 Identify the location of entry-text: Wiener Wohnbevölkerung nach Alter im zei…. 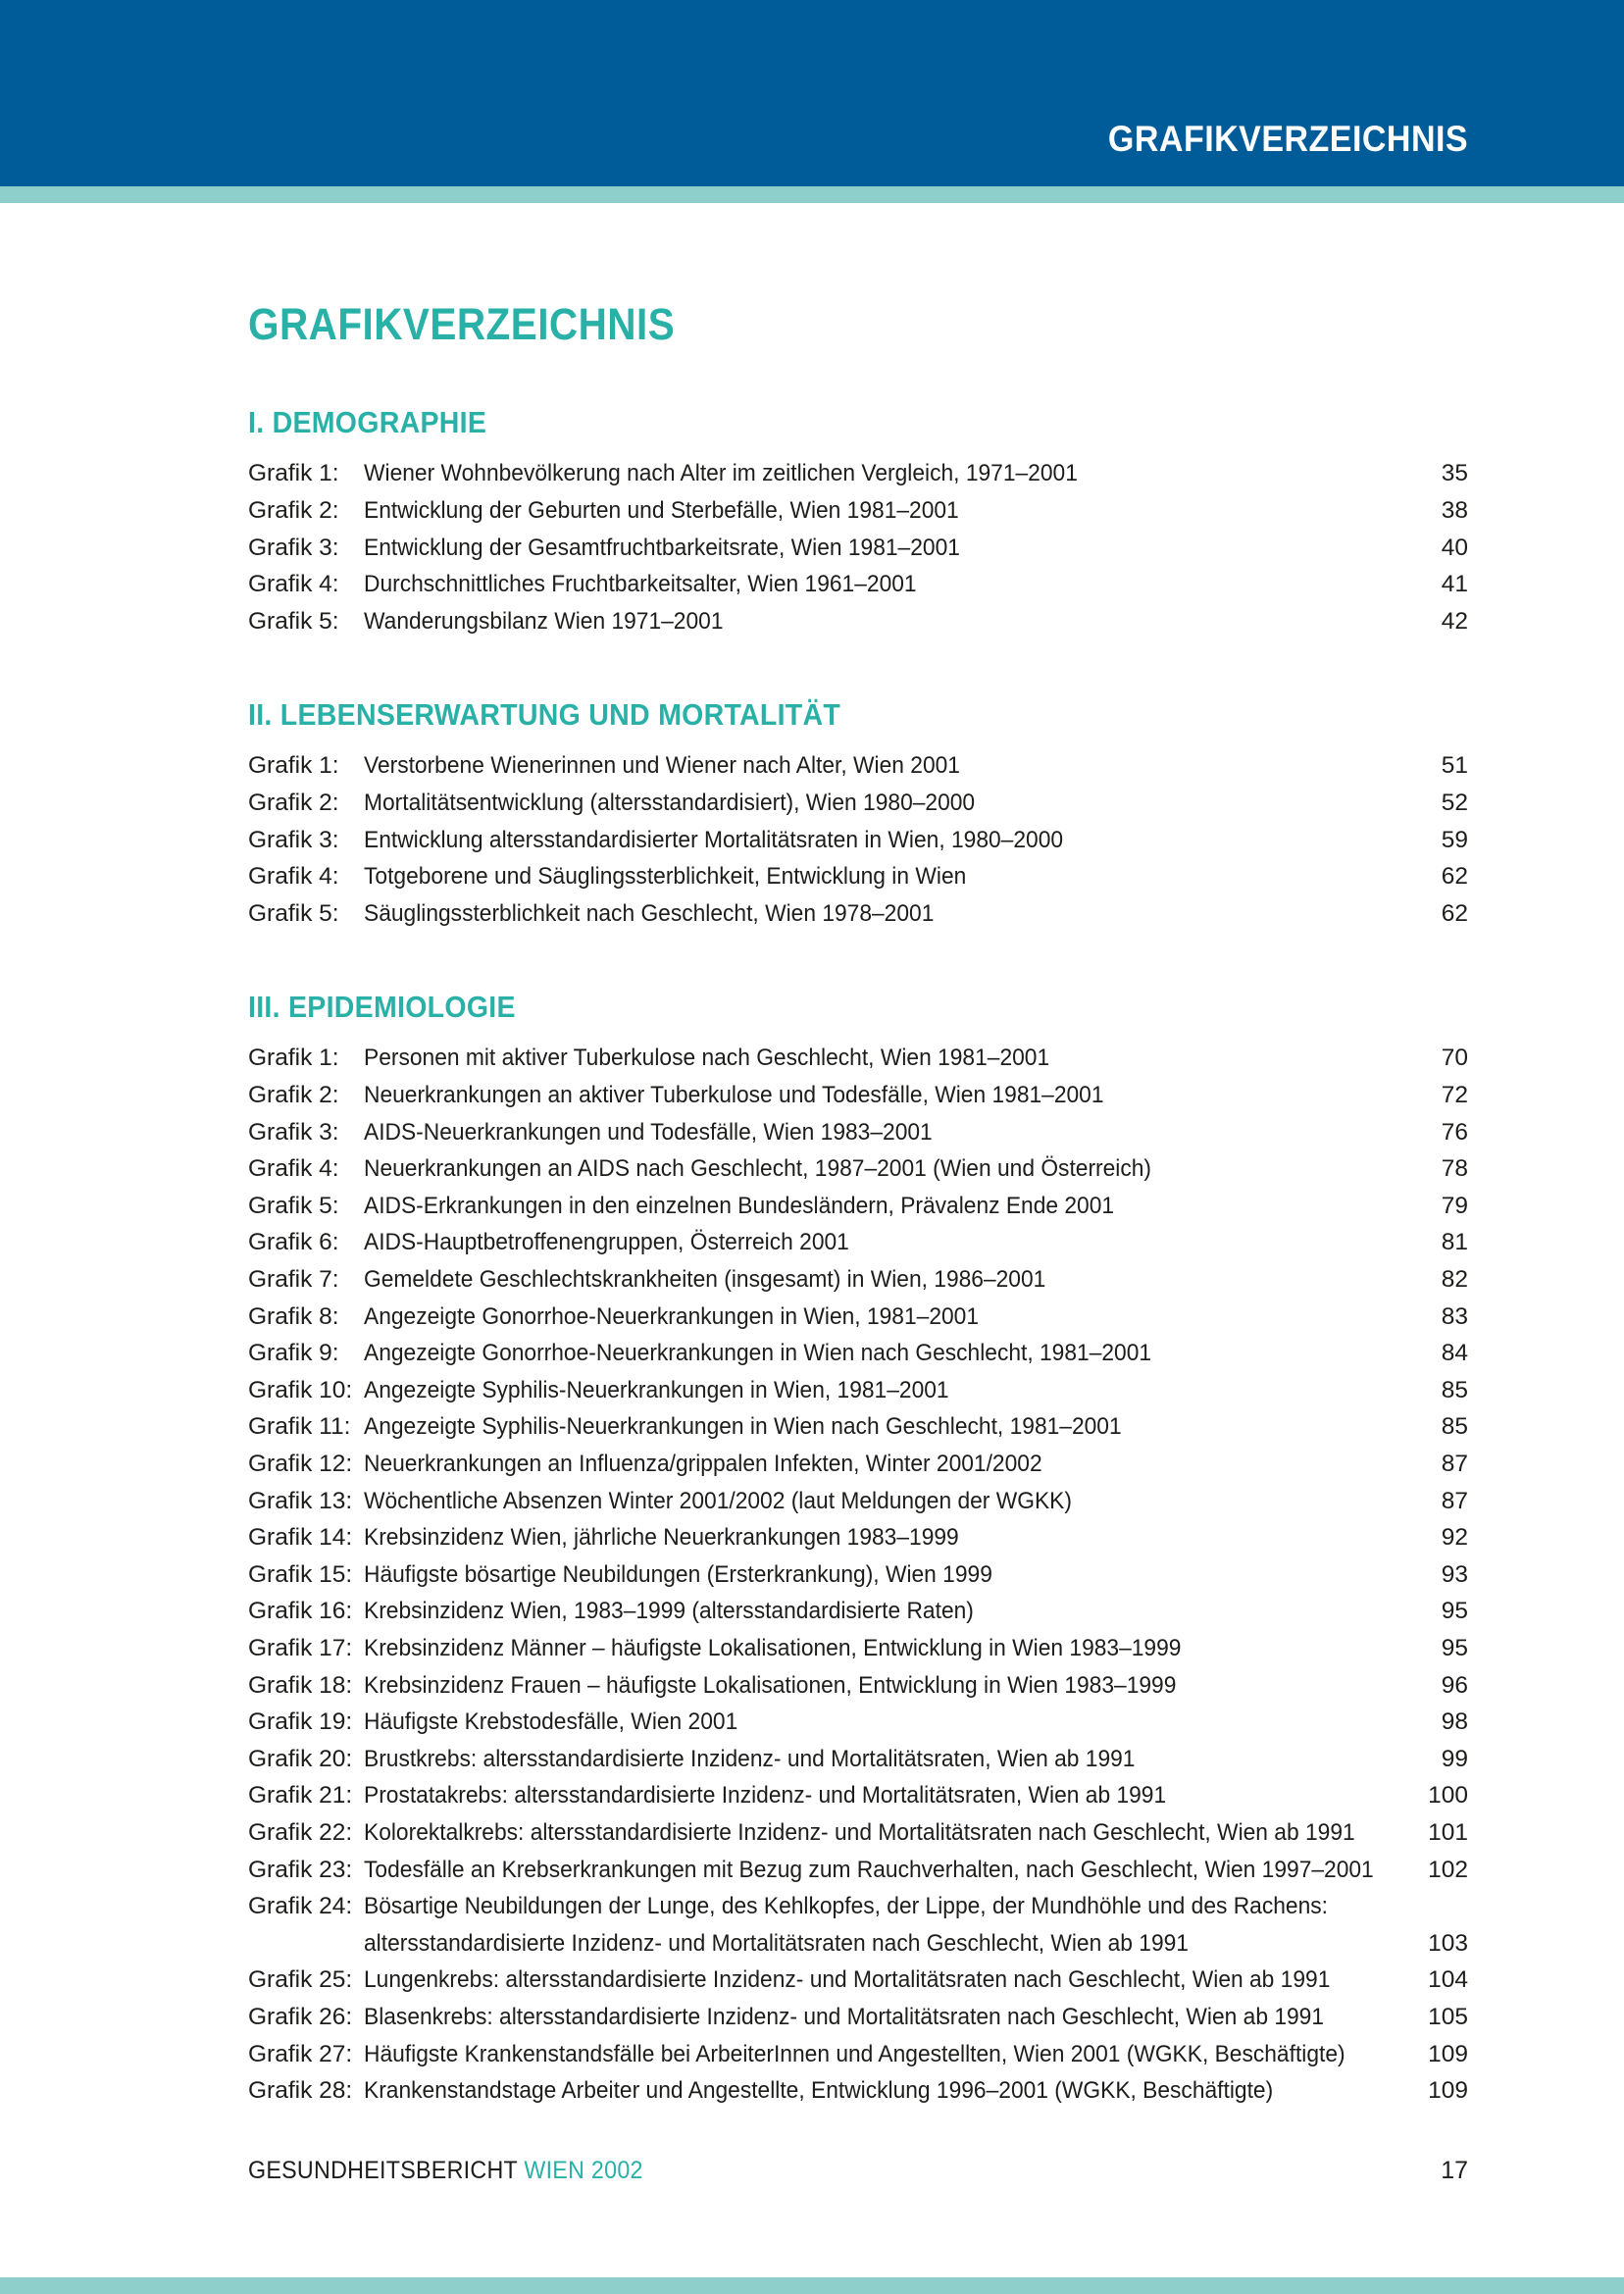
(721, 473).